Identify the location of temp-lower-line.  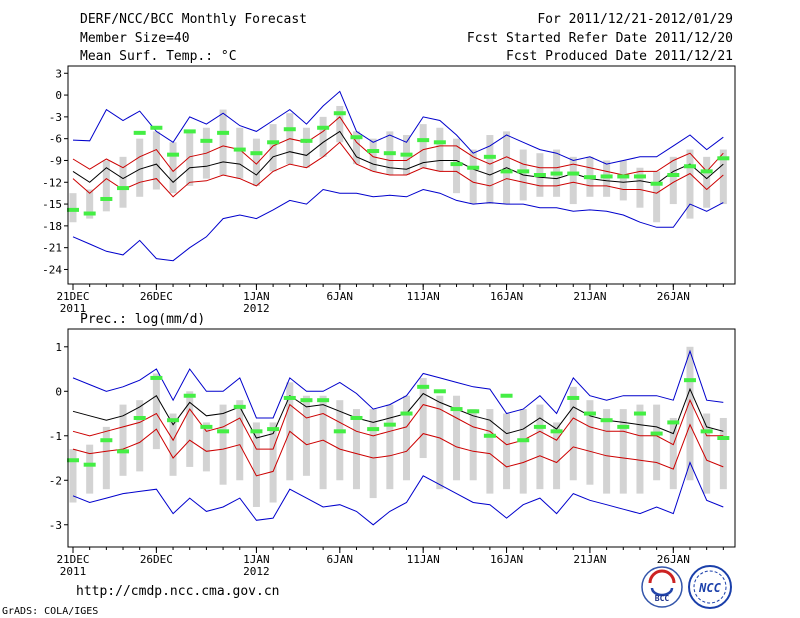
(398, 169).